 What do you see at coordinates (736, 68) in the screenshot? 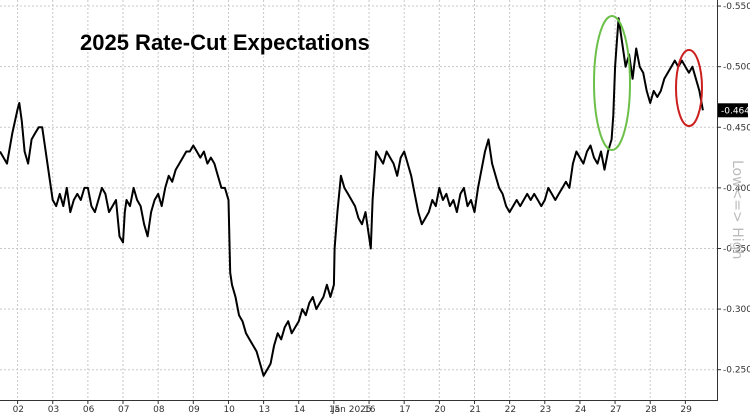
I see `y-tick-label: -0.500` at bounding box center [736, 68].